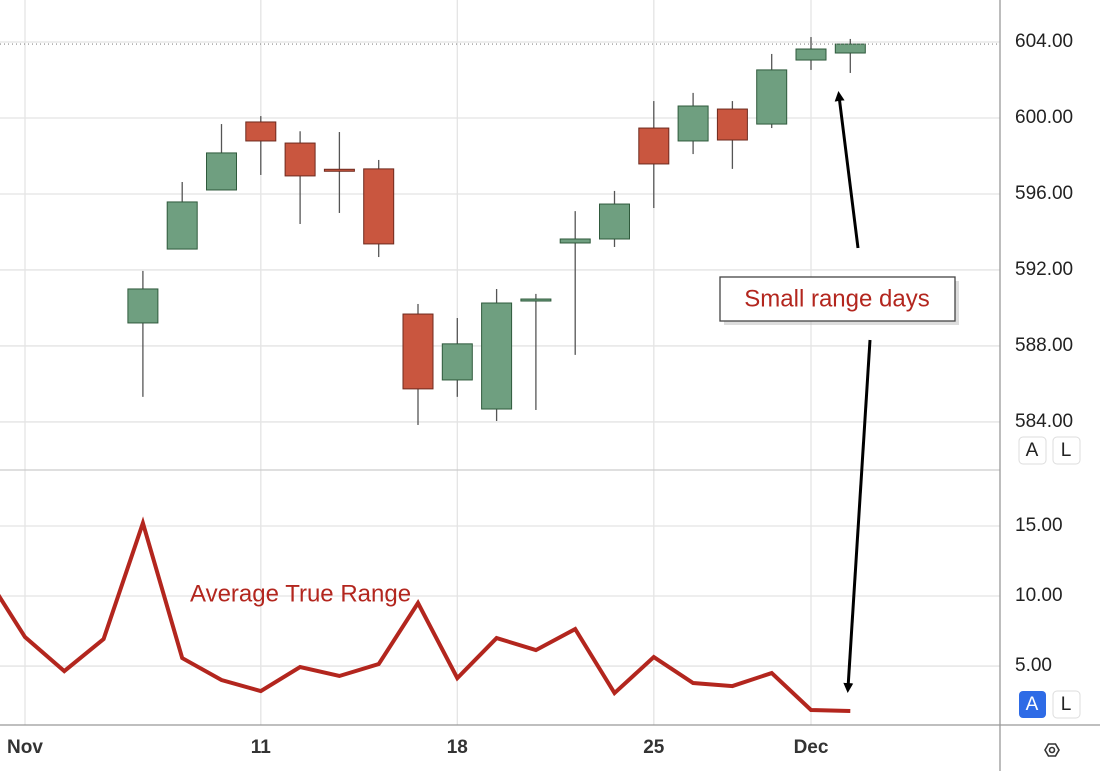 Image resolution: width=1100 pixels, height=771 pixels. What do you see at coordinates (1044, 193) in the screenshot?
I see `y-tick-label: 596.00` at bounding box center [1044, 193].